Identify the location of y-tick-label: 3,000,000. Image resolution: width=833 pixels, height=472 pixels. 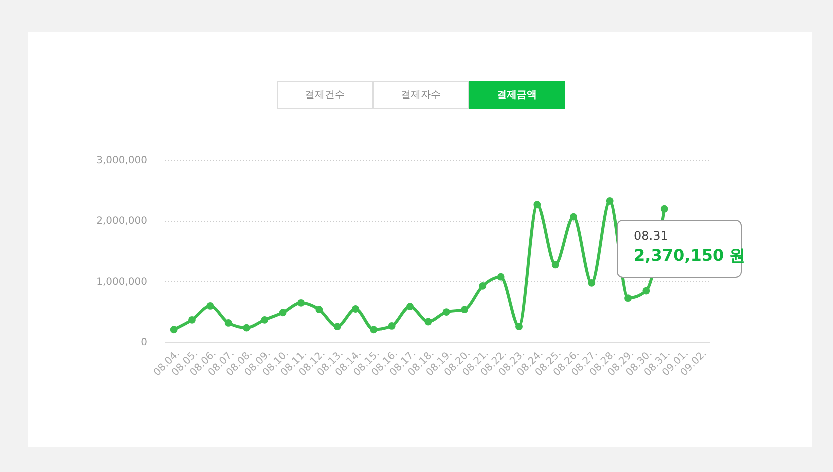
(122, 161).